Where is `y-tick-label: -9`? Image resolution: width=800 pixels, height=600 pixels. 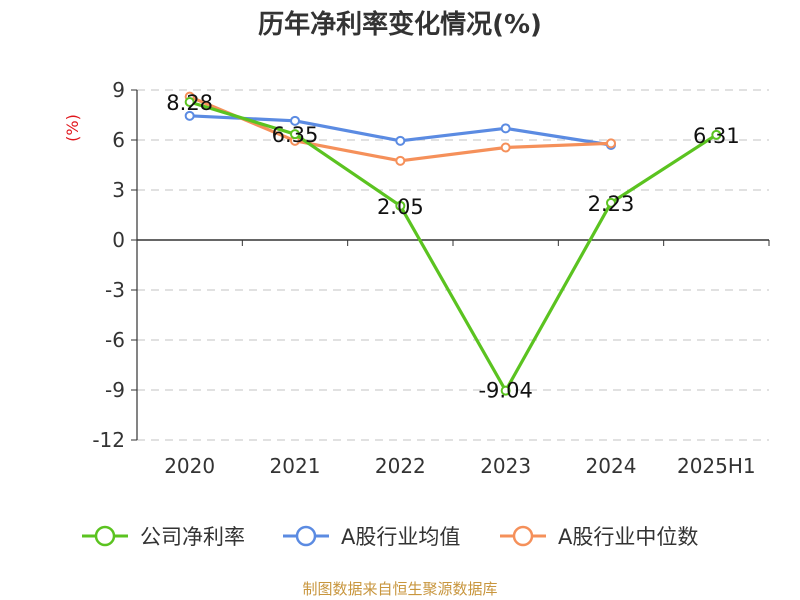
y-tick-label: -9 is located at coordinates (115, 390).